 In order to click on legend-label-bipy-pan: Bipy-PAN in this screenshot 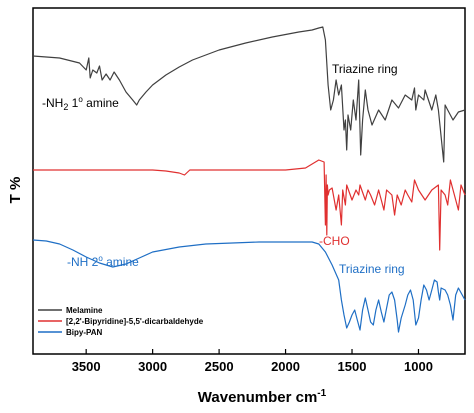, I will do `click(84, 332)`.